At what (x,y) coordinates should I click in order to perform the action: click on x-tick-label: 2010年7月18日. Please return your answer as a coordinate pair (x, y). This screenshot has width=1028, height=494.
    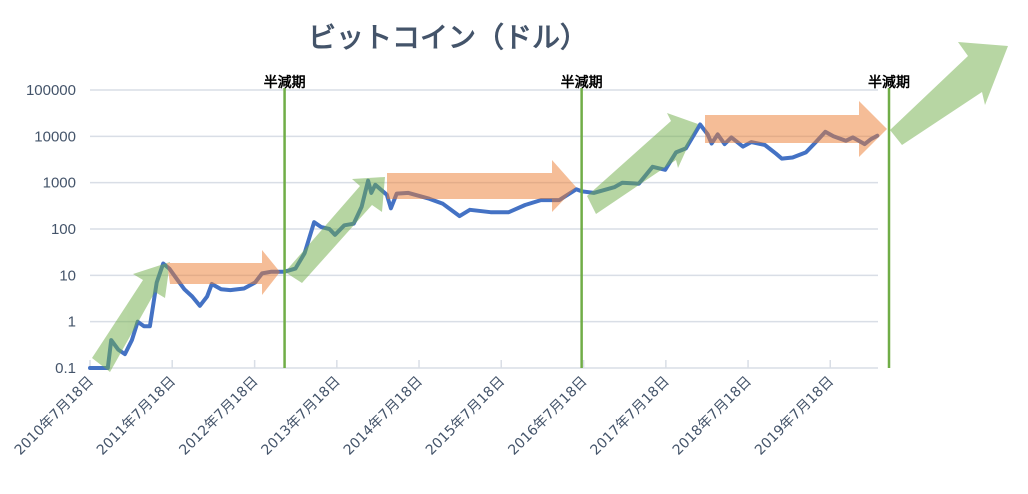
    Looking at the image, I should click on (54, 416).